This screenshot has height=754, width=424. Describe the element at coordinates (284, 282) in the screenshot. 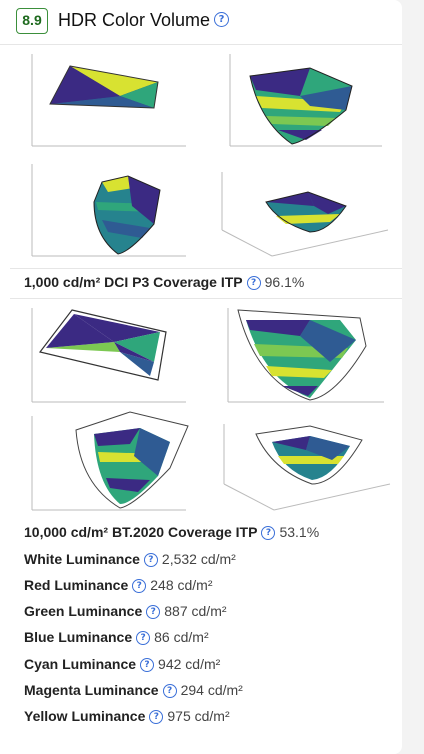

I see `dci-p3-coverage-value: 96.1%` at that location.